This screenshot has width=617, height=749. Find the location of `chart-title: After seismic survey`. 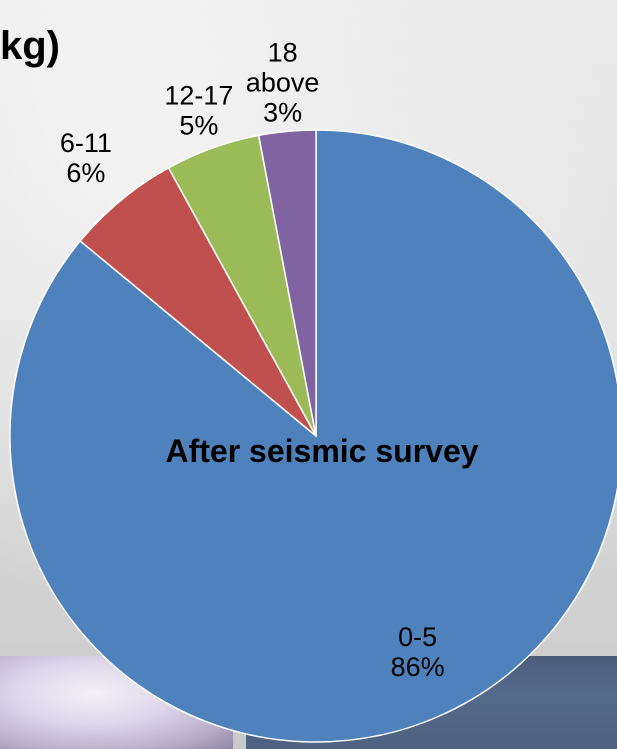

chart-title: After seismic survey is located at coordinates (321, 451).